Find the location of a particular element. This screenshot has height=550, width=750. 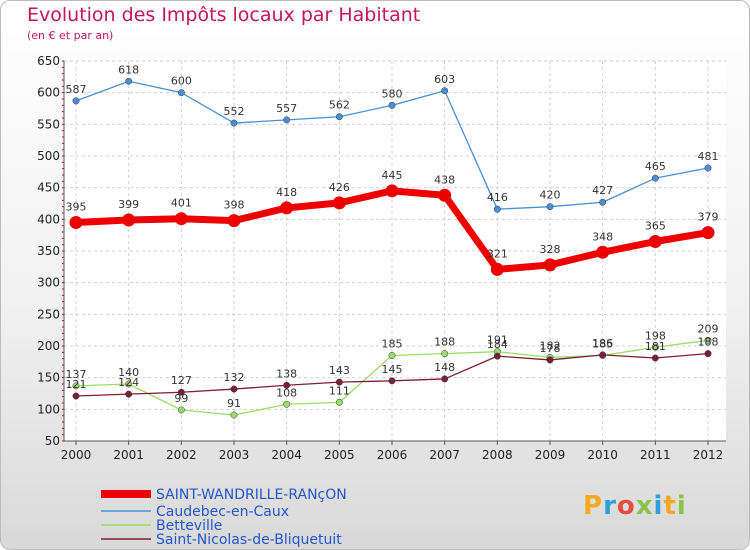

data-label: 395 is located at coordinates (76, 207).